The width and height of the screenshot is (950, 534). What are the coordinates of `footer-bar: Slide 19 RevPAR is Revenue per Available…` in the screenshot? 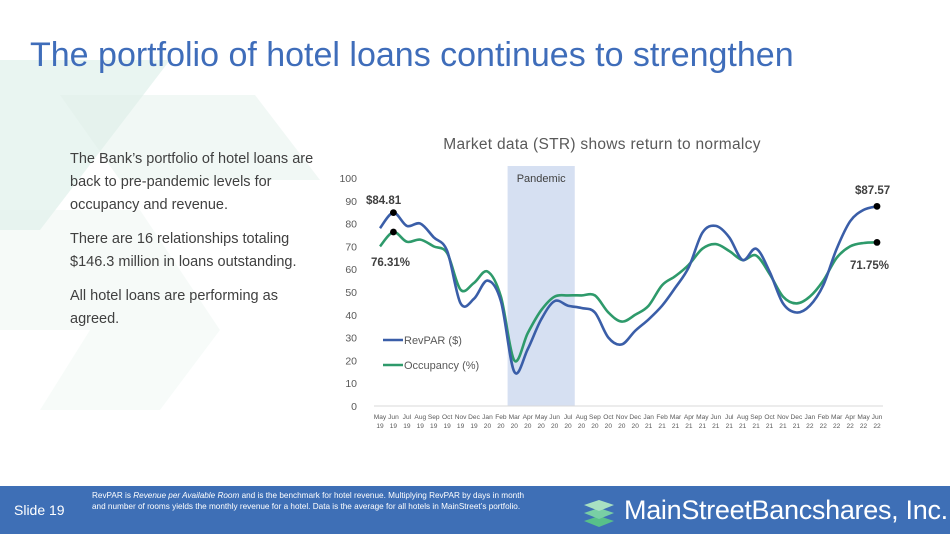 It's located at (475, 510).